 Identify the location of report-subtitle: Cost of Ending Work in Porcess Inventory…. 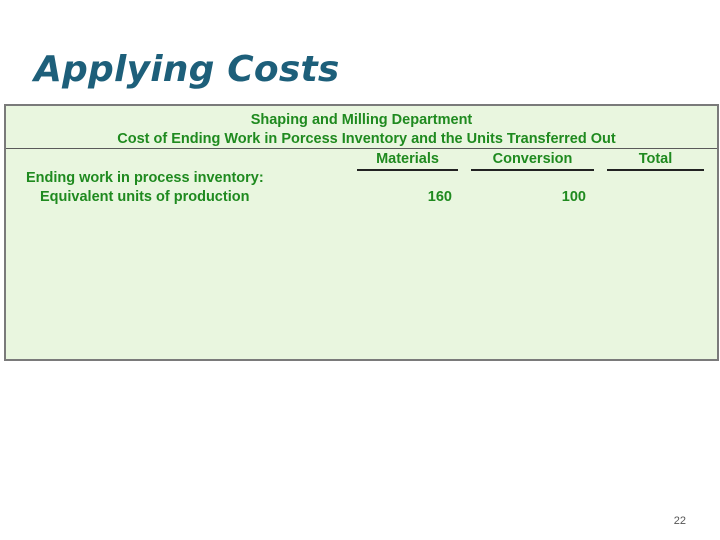
(366, 139).